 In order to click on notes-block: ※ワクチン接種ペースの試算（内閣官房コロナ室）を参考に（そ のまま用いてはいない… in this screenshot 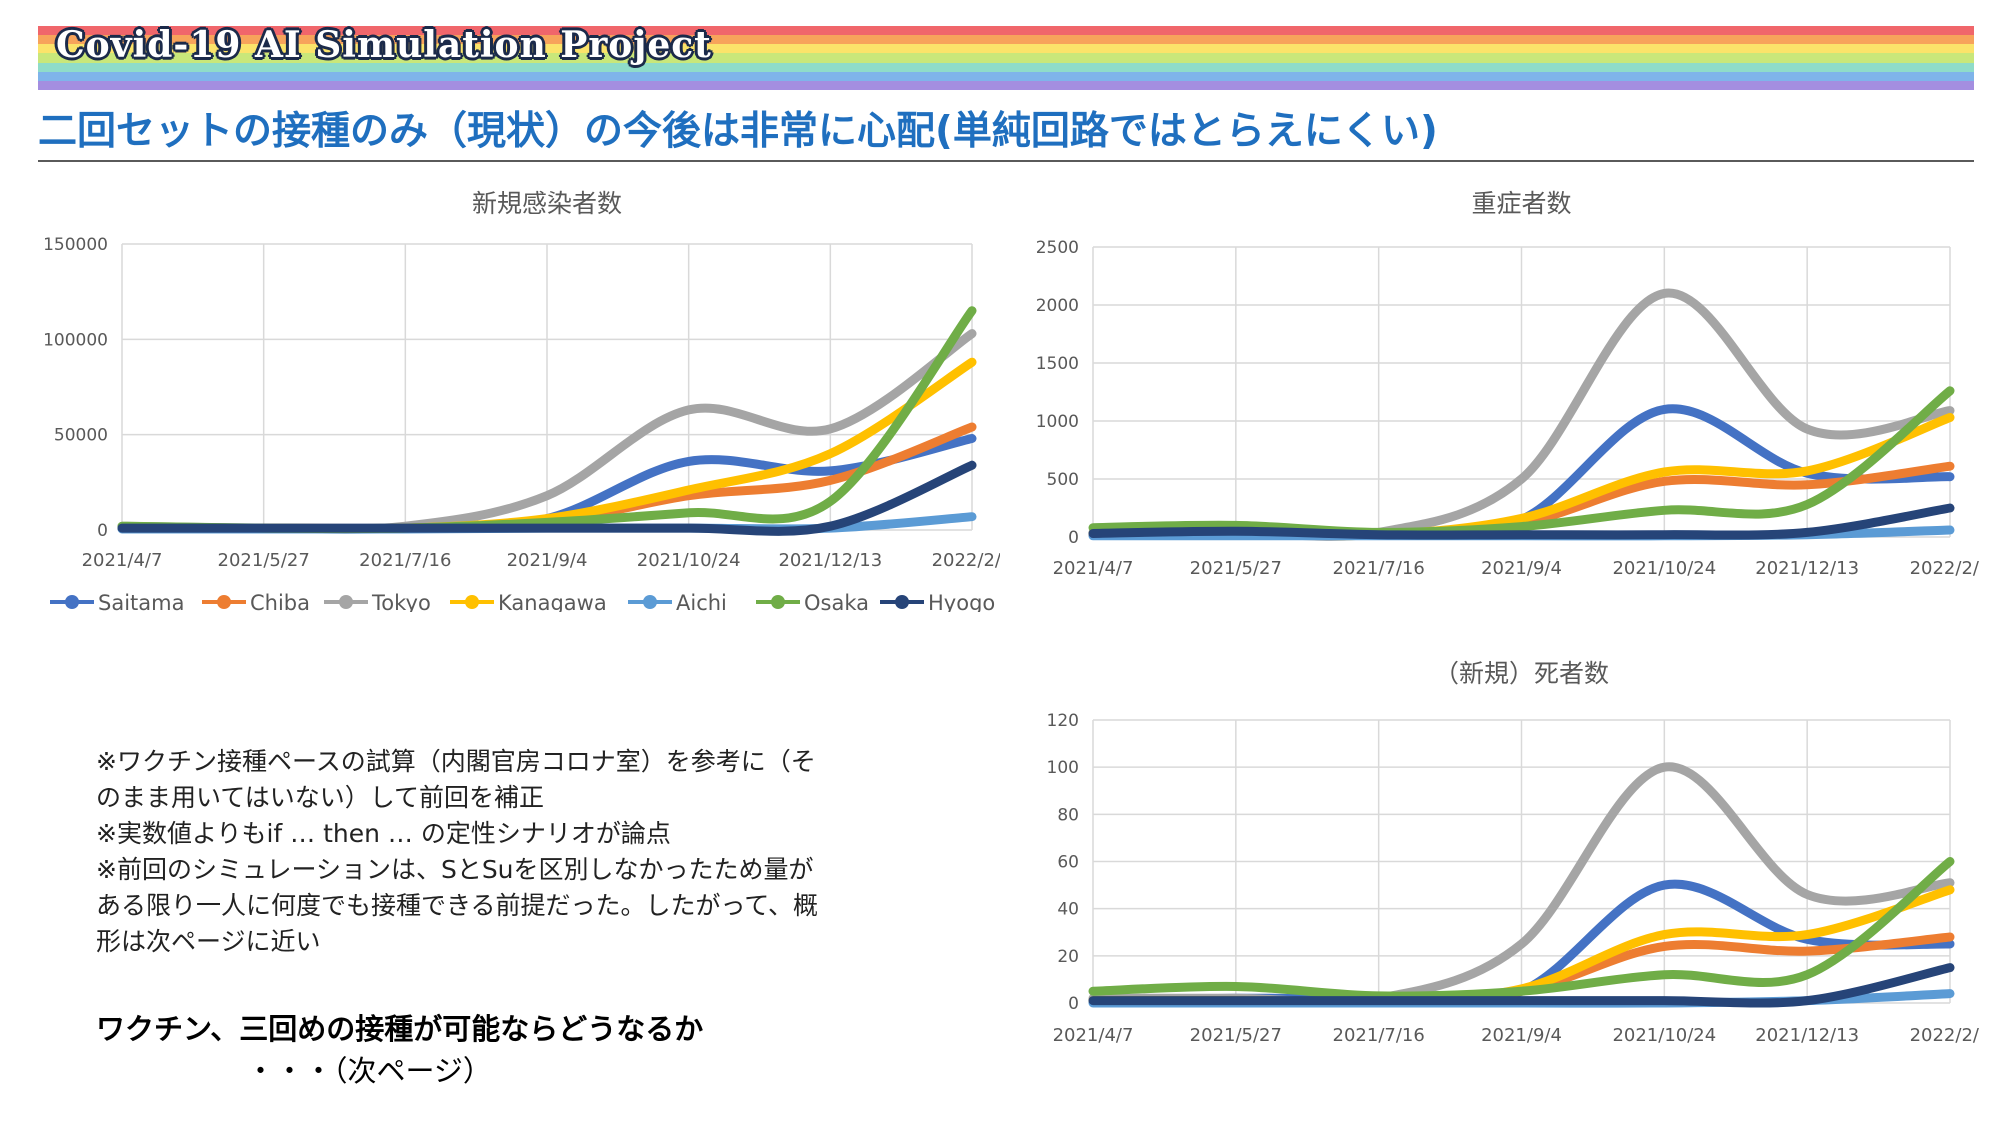, I will do `click(526, 852)`.